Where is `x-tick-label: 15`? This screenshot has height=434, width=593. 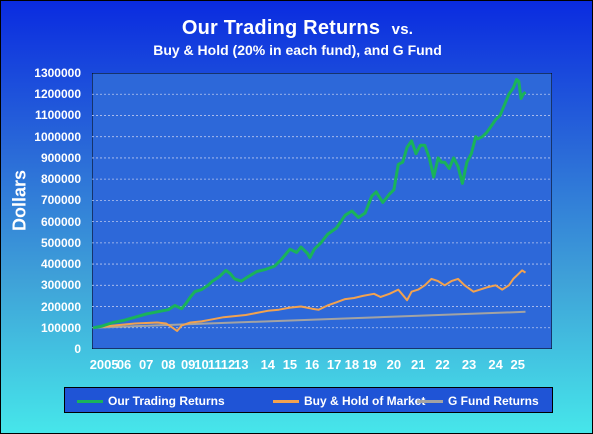 x-tick-label: 15 is located at coordinates (290, 364).